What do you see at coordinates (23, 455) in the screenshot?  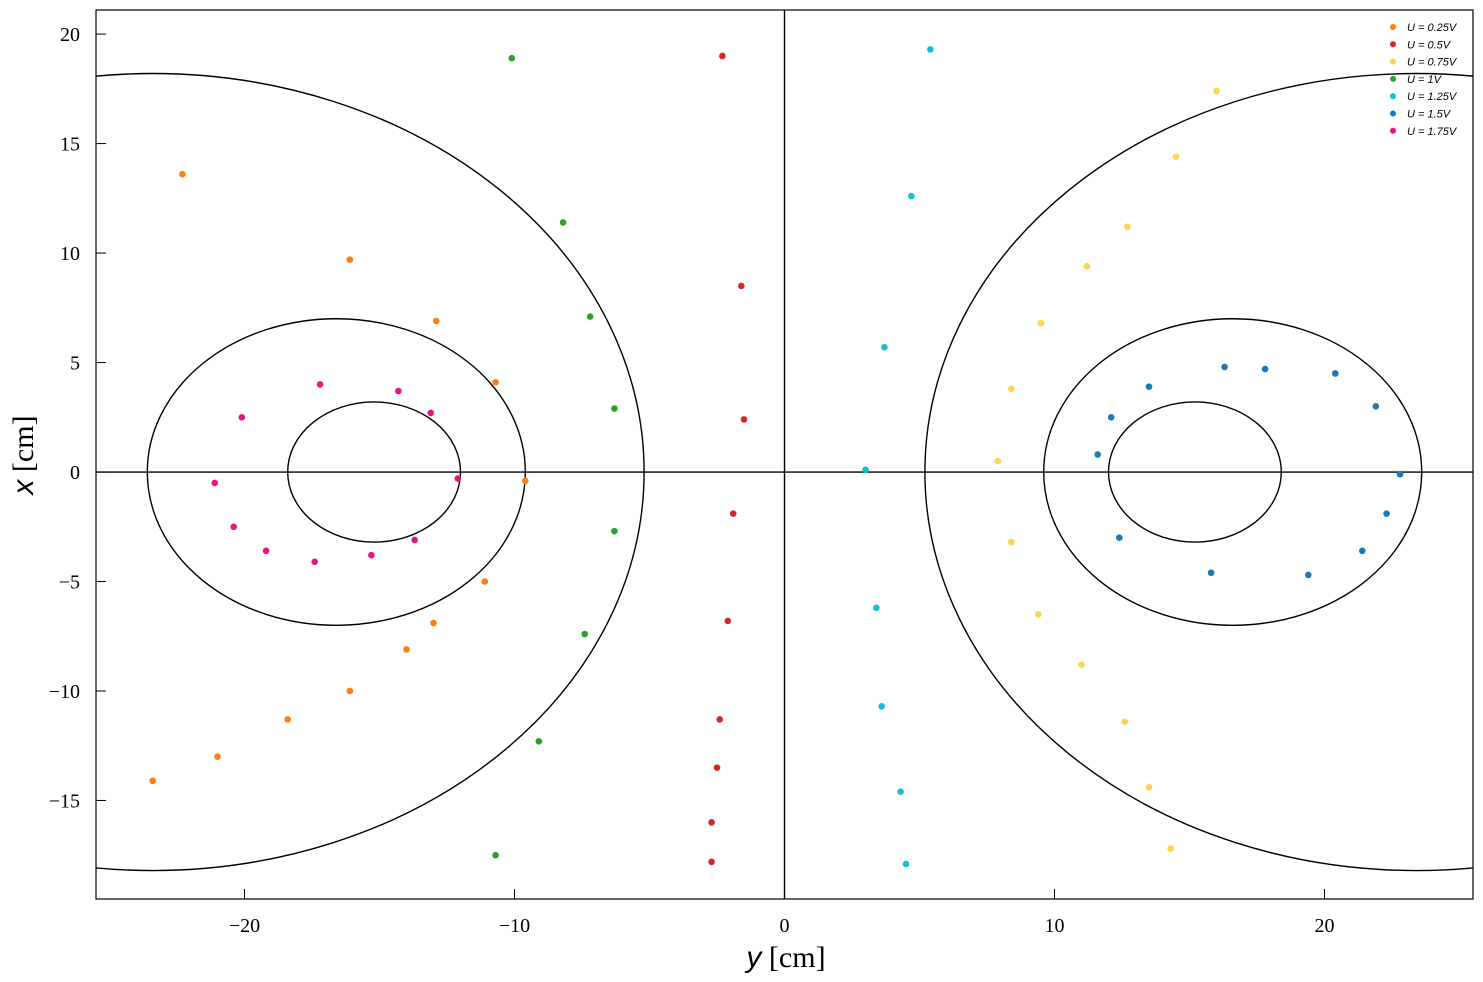 I see `y-axis-title: x [cm]` at bounding box center [23, 455].